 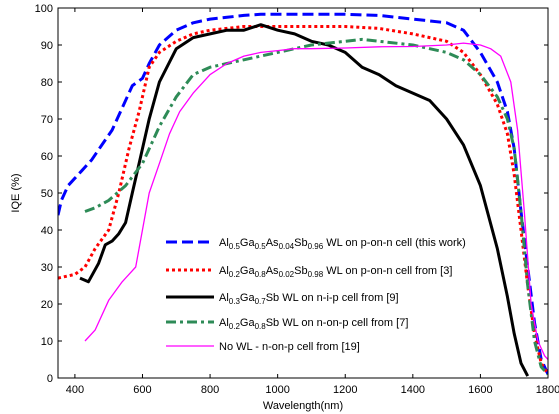 What do you see at coordinates (75, 390) in the screenshot?
I see `x-tick-label: 400` at bounding box center [75, 390].